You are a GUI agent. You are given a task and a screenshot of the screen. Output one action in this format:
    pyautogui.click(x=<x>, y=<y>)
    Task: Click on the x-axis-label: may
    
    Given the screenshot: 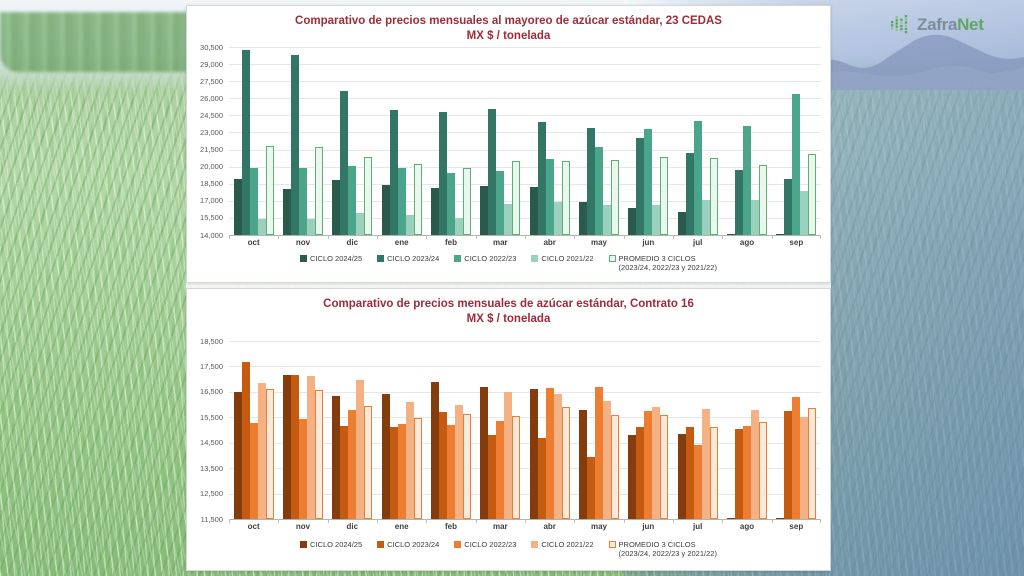 What is the action you would take?
    pyautogui.click(x=598, y=242)
    